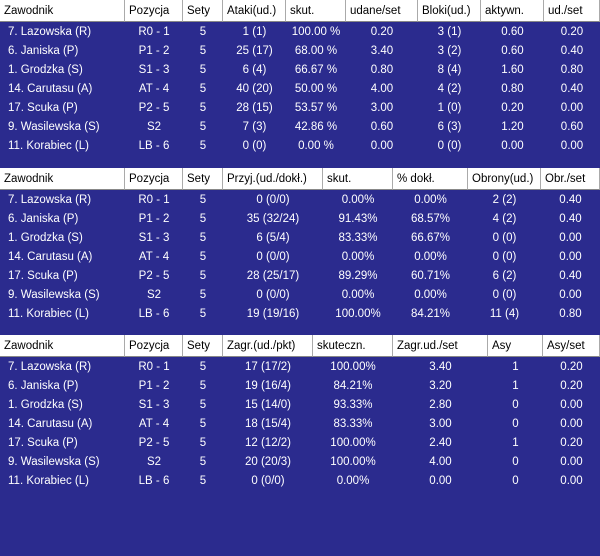 Image resolution: width=600 pixels, height=556 pixels. I want to click on cell: 66.67 %, so click(316, 70).